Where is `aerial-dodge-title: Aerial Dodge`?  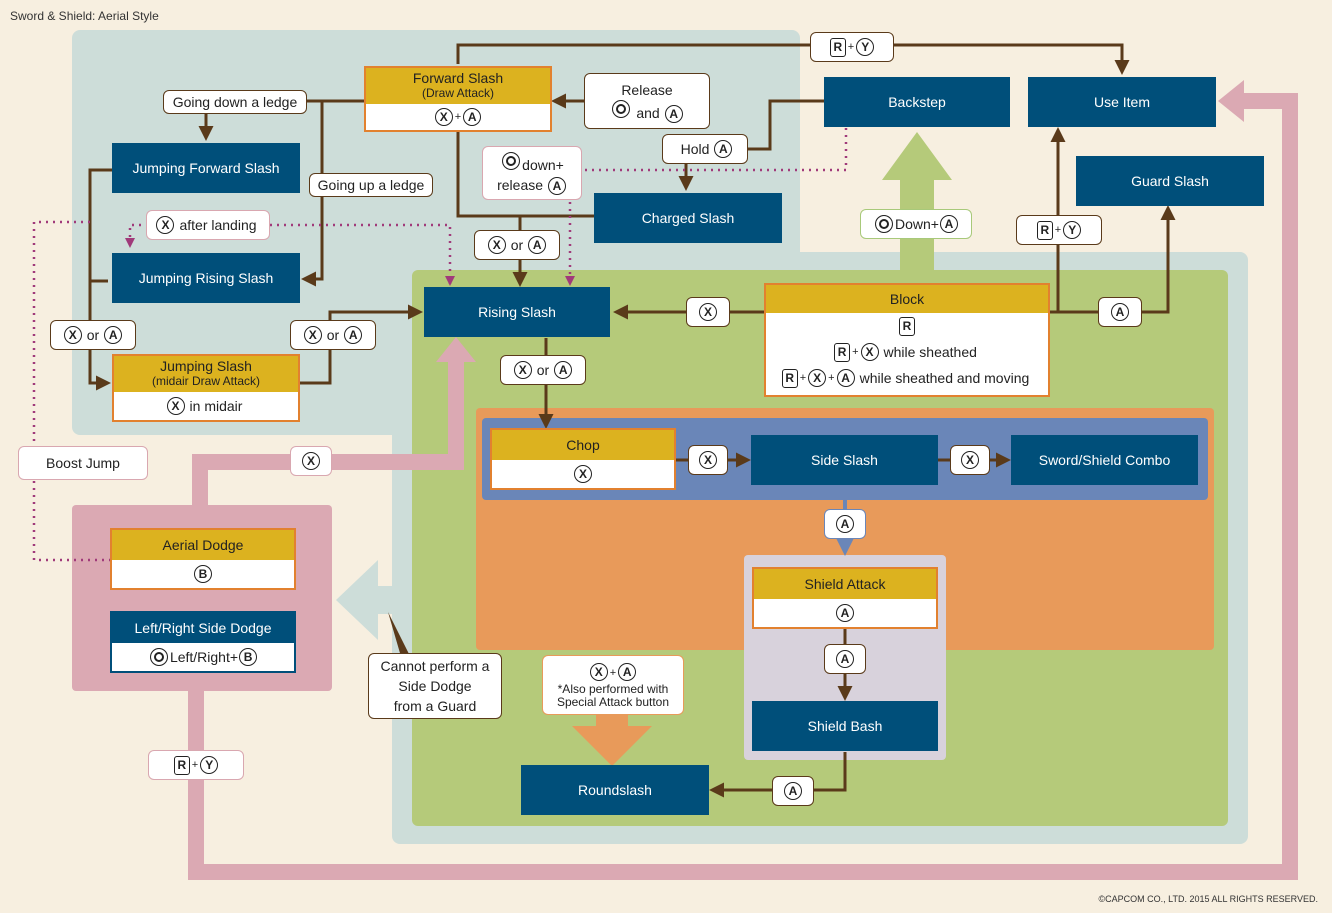
aerial-dodge-title: Aerial Dodge is located at coordinates (203, 545).